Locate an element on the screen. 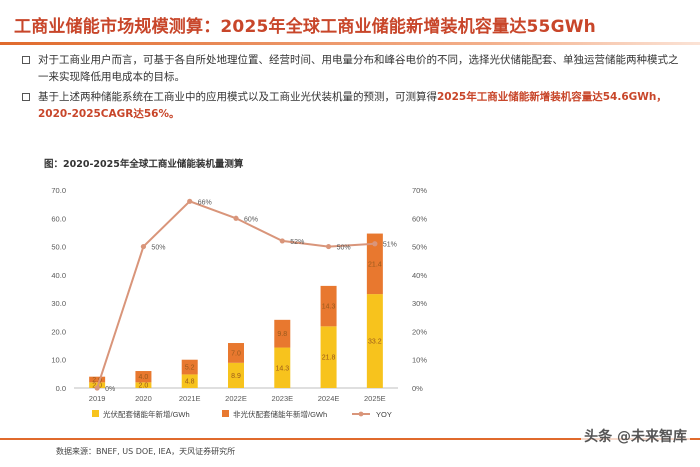 This screenshot has width=700, height=467. bar-data-label: 21.4 is located at coordinates (375, 264).